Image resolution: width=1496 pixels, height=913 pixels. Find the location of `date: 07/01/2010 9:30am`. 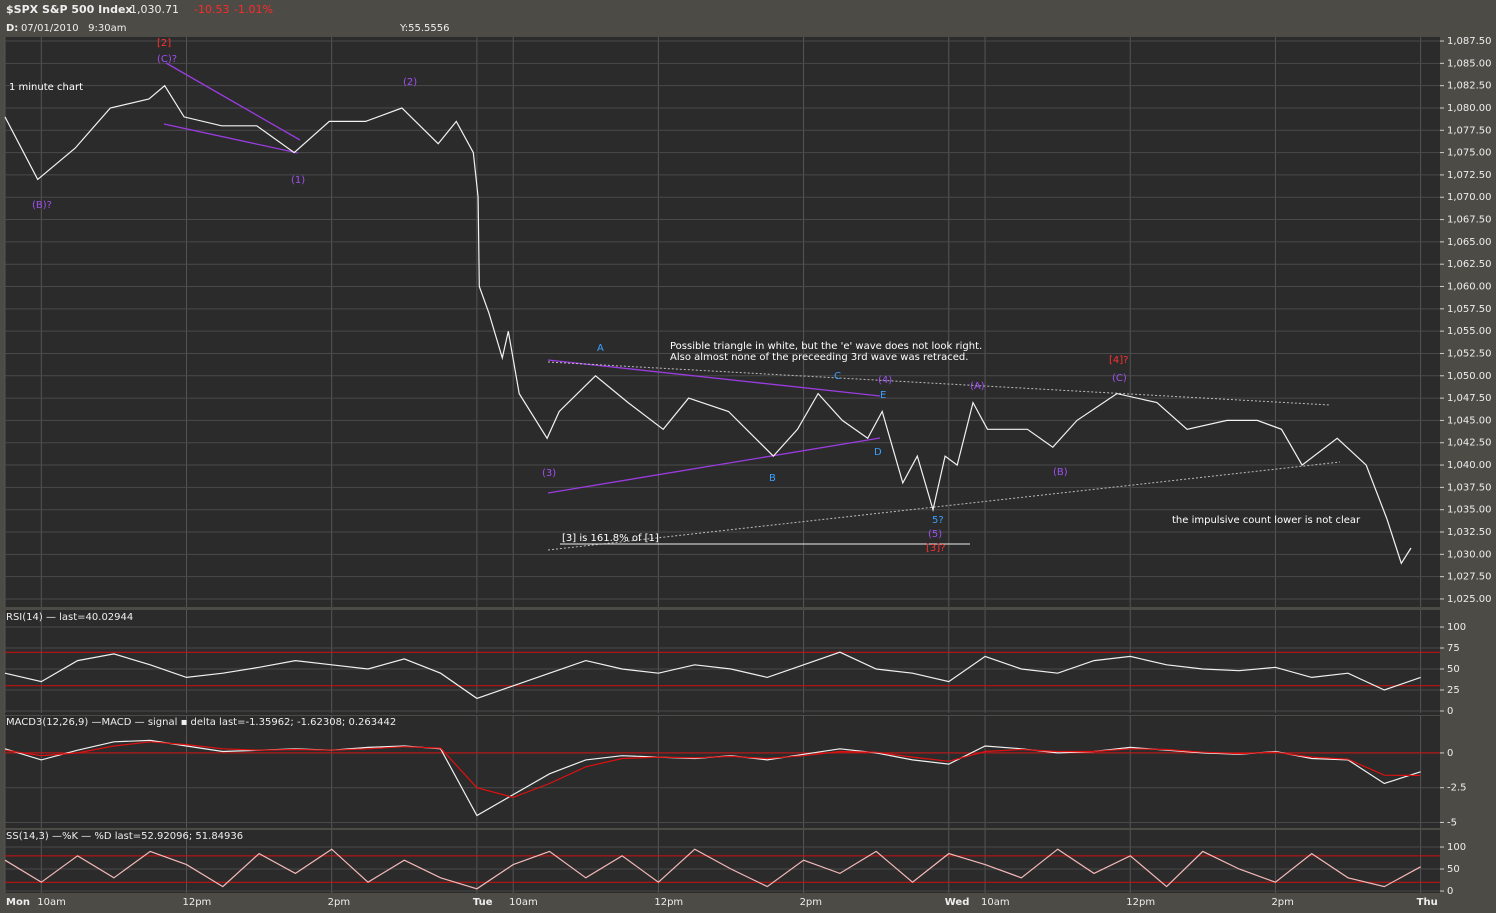

date: 07/01/2010 9:30am is located at coordinates (74, 28).